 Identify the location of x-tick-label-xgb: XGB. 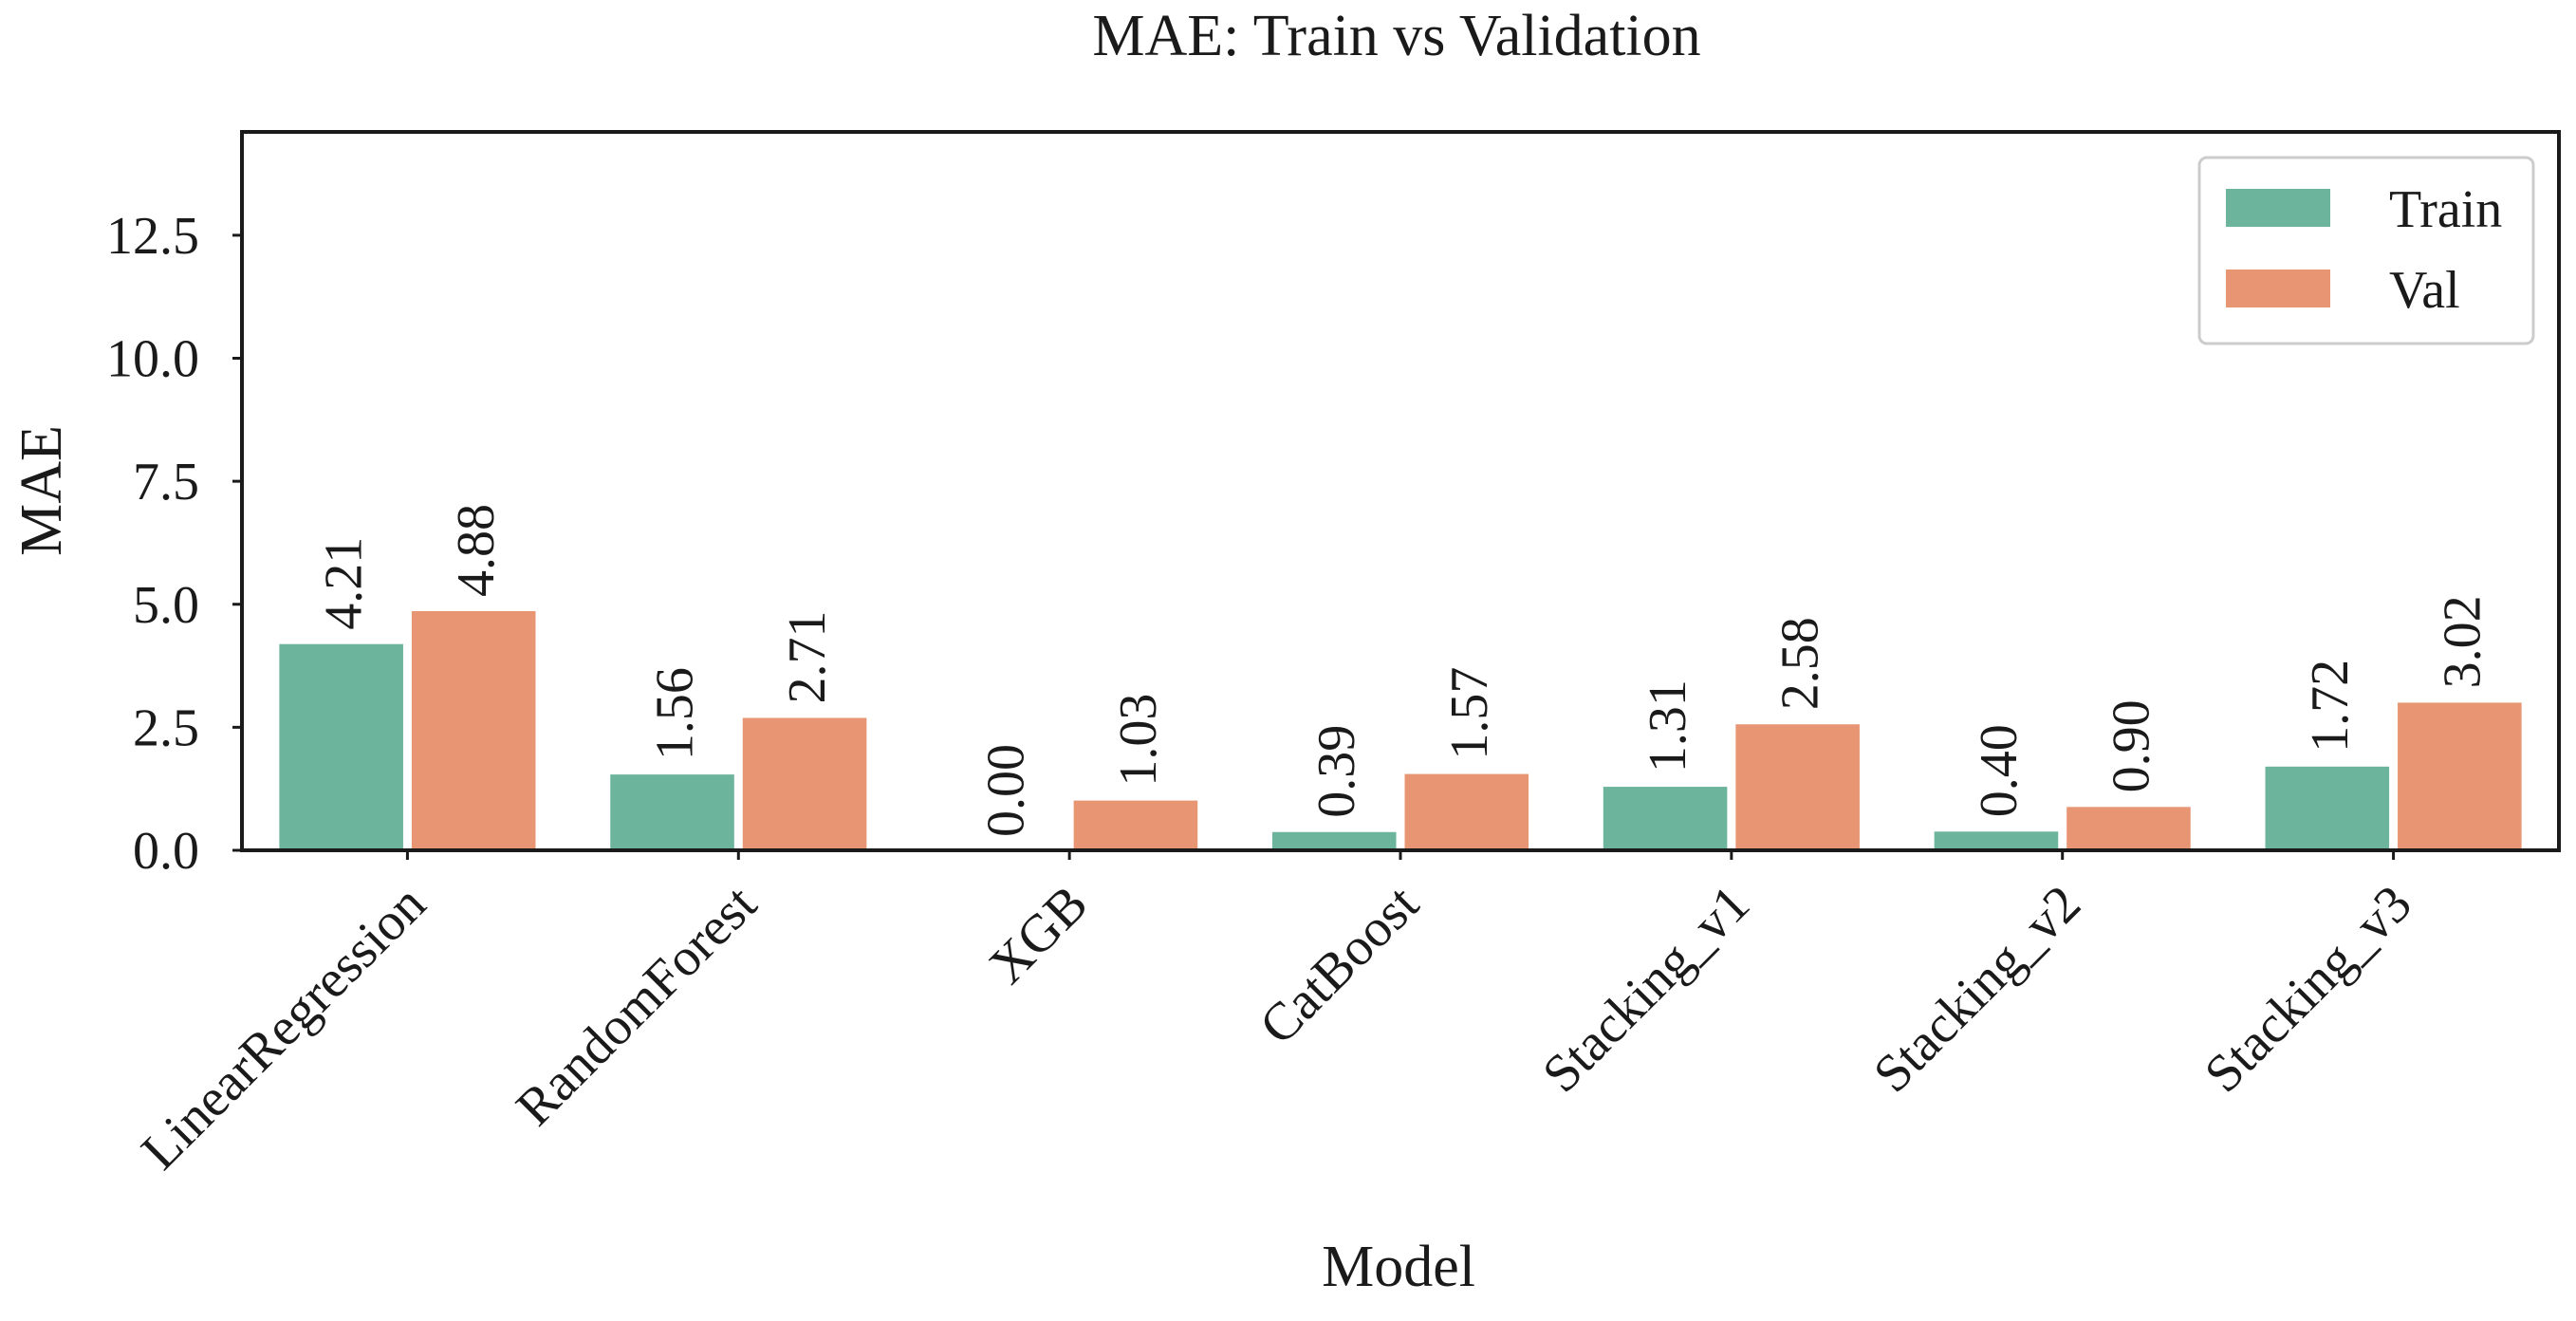
(1038, 934).